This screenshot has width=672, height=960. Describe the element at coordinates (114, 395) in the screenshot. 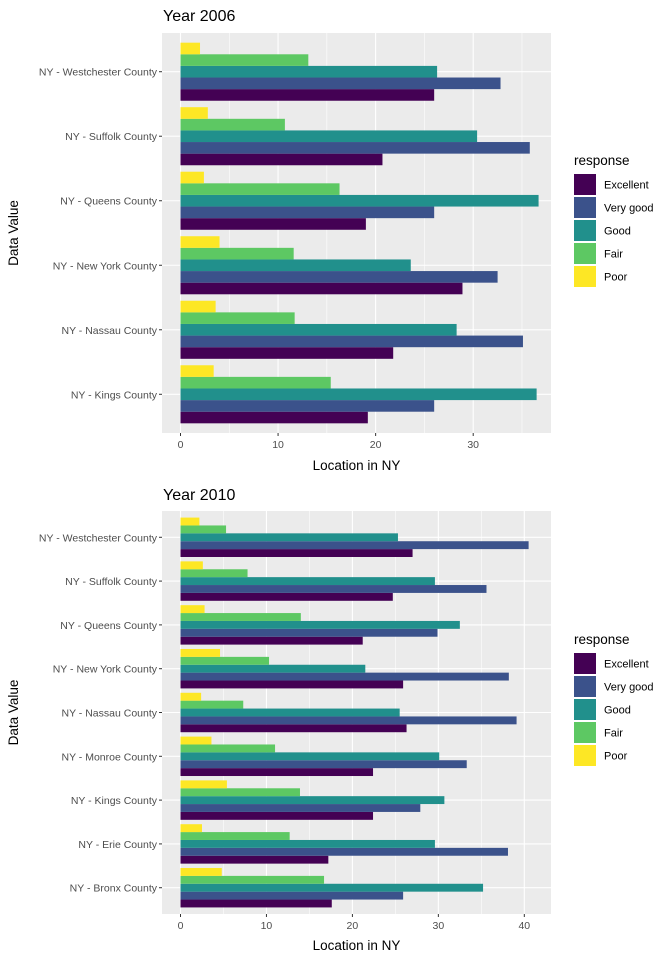

I see `y-tick-label: NY - Kings County` at that location.